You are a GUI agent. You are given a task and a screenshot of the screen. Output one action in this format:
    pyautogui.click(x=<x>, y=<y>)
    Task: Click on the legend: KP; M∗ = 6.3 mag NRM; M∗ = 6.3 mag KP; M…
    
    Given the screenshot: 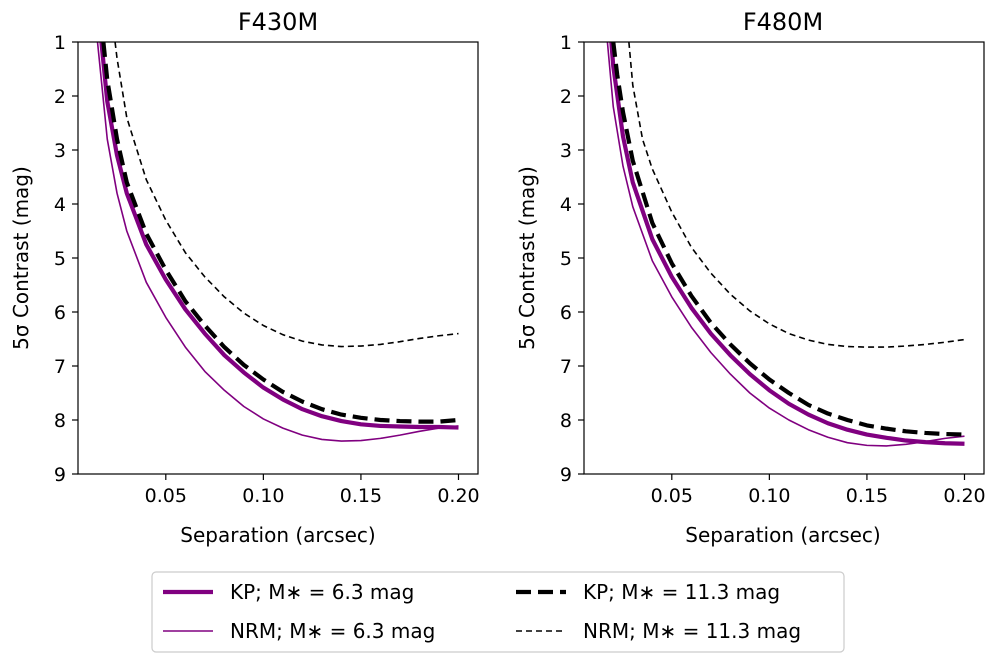 What is the action you would take?
    pyautogui.click(x=498, y=612)
    